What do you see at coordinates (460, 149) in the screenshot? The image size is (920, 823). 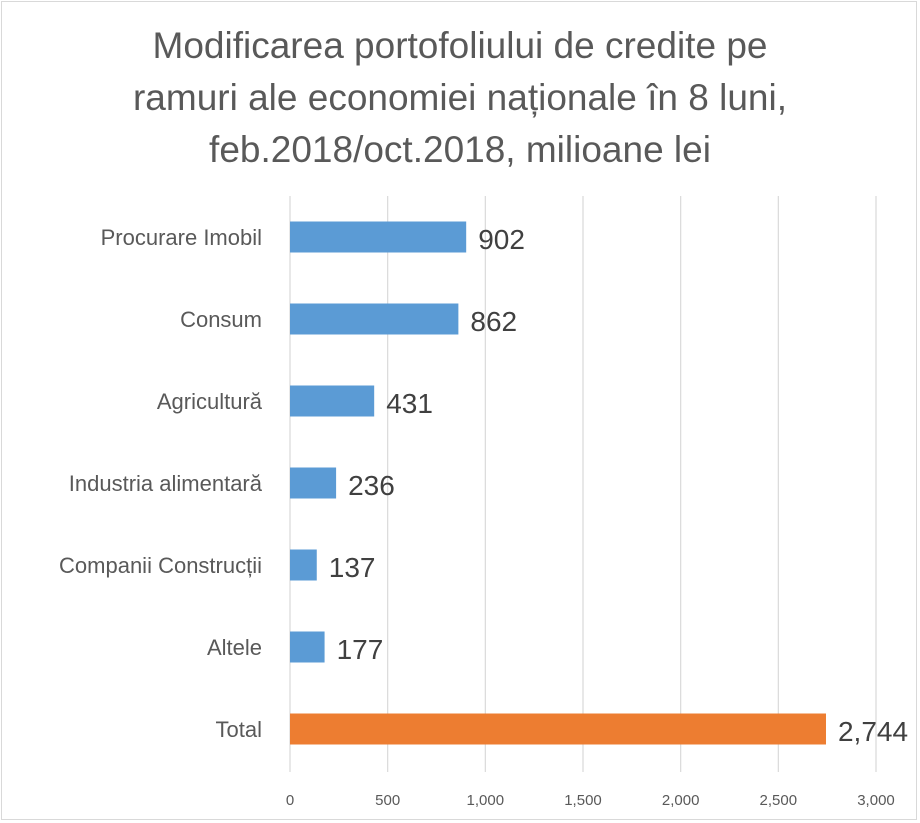 I see `chart-title-line-3: feb.2018/oct.2018, milioane lei` at bounding box center [460, 149].